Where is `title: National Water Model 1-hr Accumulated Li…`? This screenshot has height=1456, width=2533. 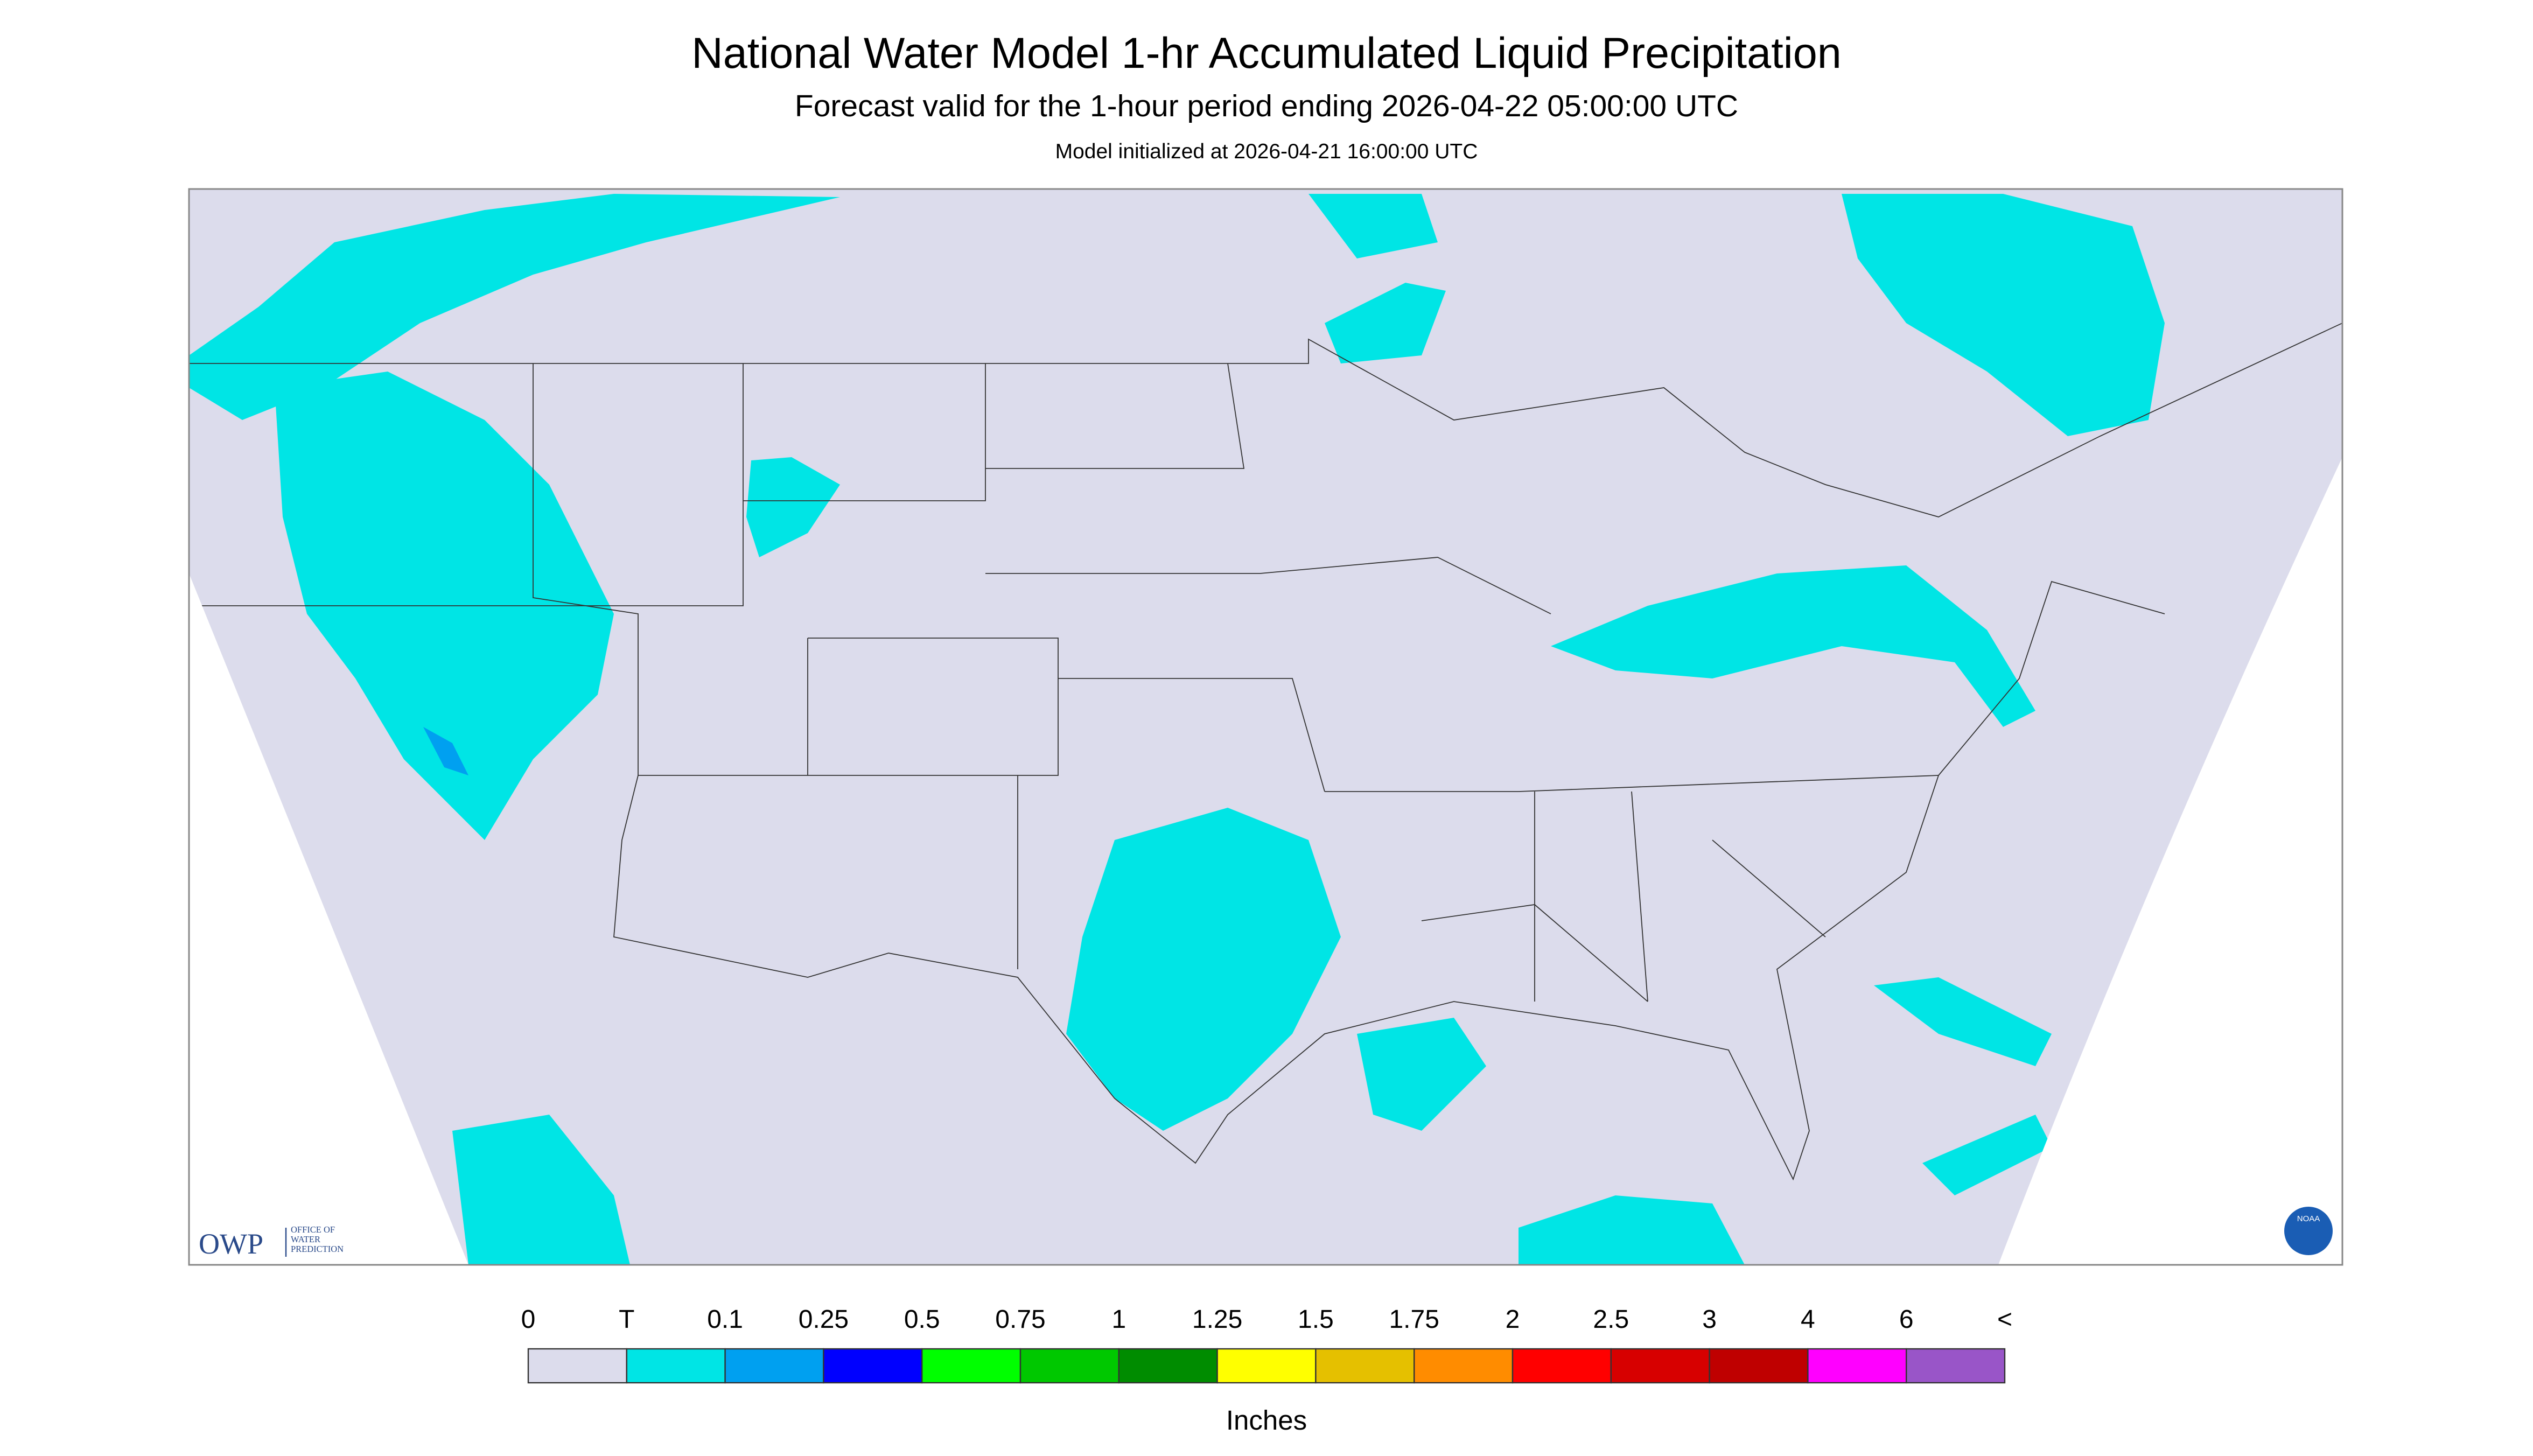 title: National Water Model 1-hr Accumulated Li… is located at coordinates (1266, 53).